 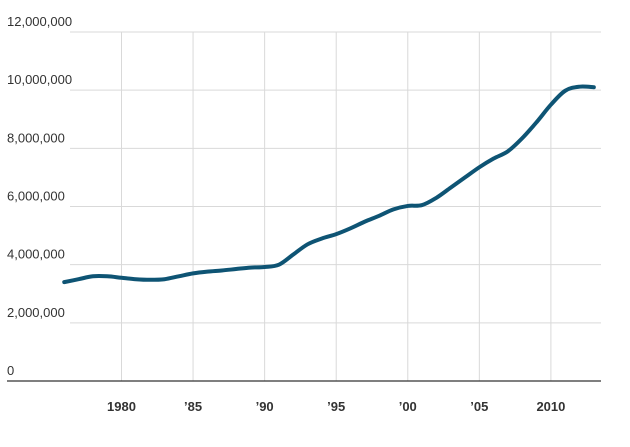 What do you see at coordinates (39, 21) in the screenshot?
I see `y-tick-label-6: 12,000,000` at bounding box center [39, 21].